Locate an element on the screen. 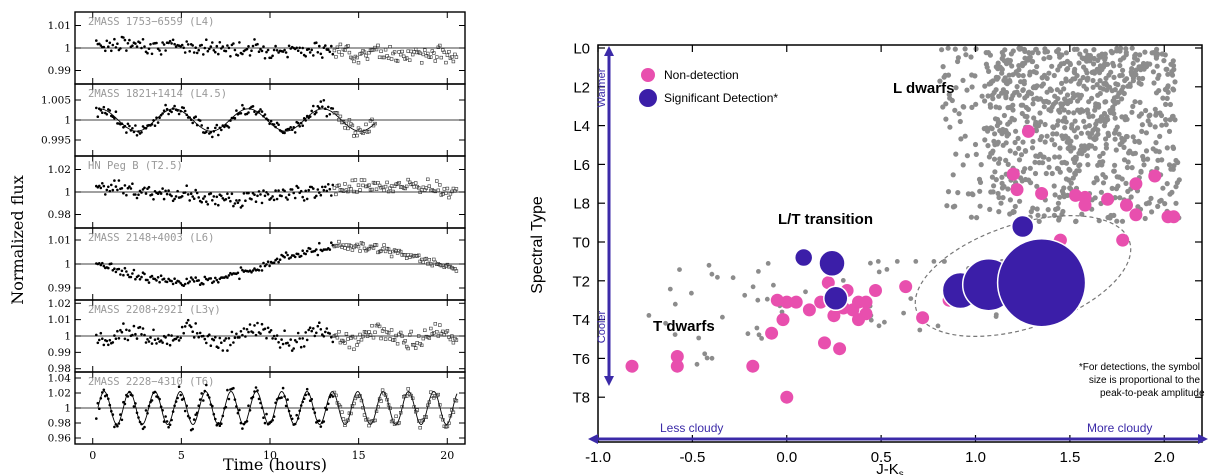 The height and width of the screenshot is (475, 1212). lc-x-tick-label: 15 is located at coordinates (359, 455).